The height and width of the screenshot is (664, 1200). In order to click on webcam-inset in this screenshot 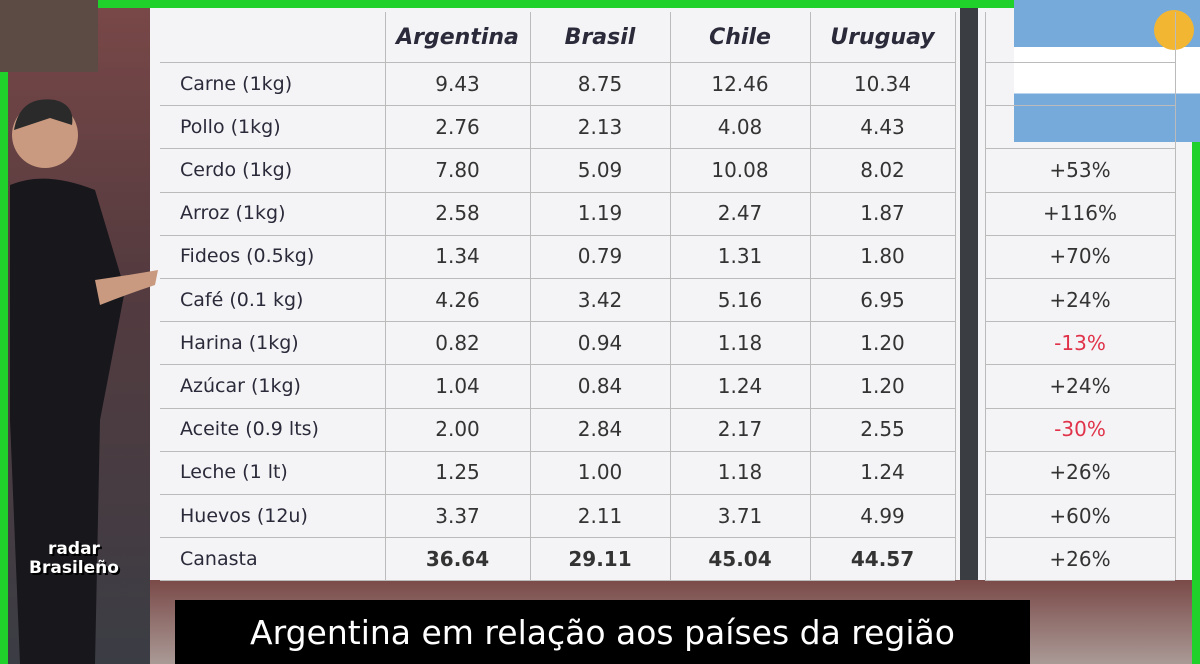, I will do `click(49, 36)`.